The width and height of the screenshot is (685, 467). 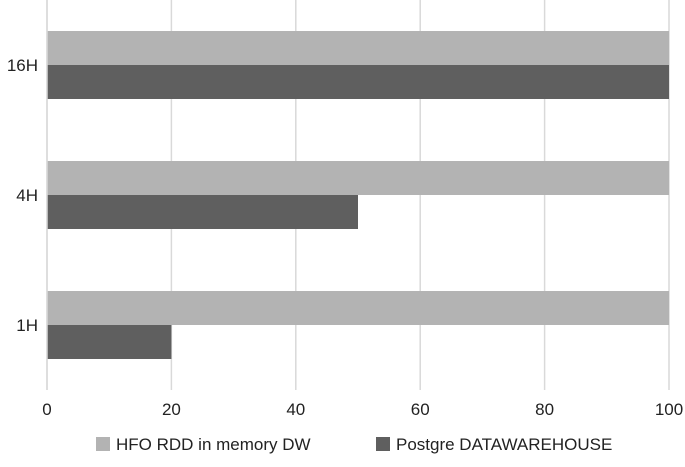 What do you see at coordinates (171, 409) in the screenshot?
I see `x-tick-label-20: 20` at bounding box center [171, 409].